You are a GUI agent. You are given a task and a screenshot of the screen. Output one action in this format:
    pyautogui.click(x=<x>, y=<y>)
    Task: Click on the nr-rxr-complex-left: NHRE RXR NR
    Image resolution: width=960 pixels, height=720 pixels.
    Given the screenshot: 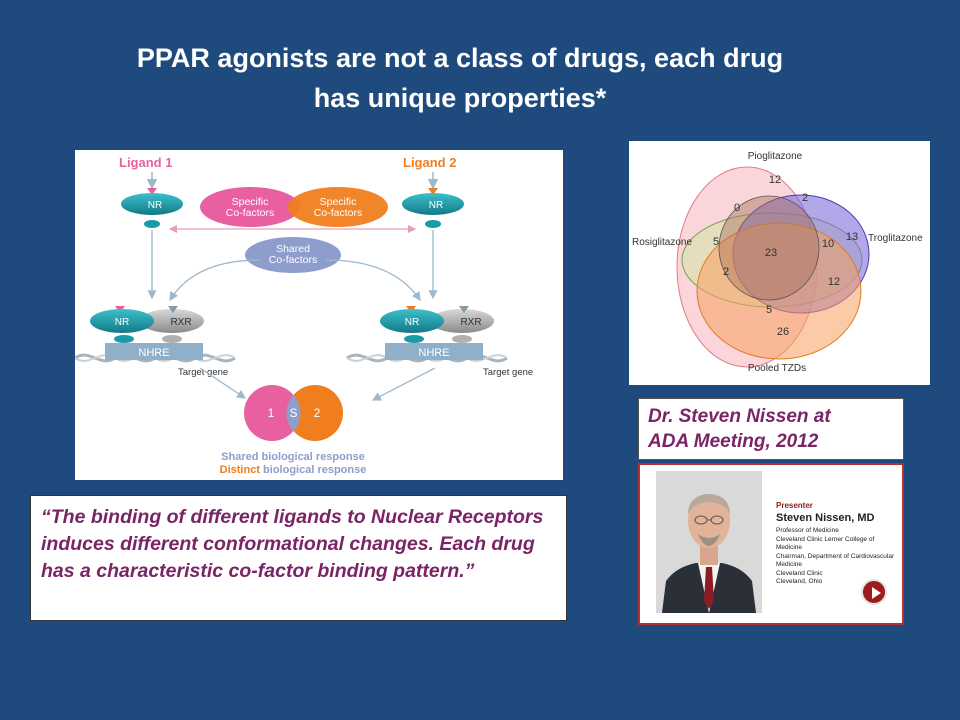 What is the action you would take?
    pyautogui.click(x=155, y=334)
    